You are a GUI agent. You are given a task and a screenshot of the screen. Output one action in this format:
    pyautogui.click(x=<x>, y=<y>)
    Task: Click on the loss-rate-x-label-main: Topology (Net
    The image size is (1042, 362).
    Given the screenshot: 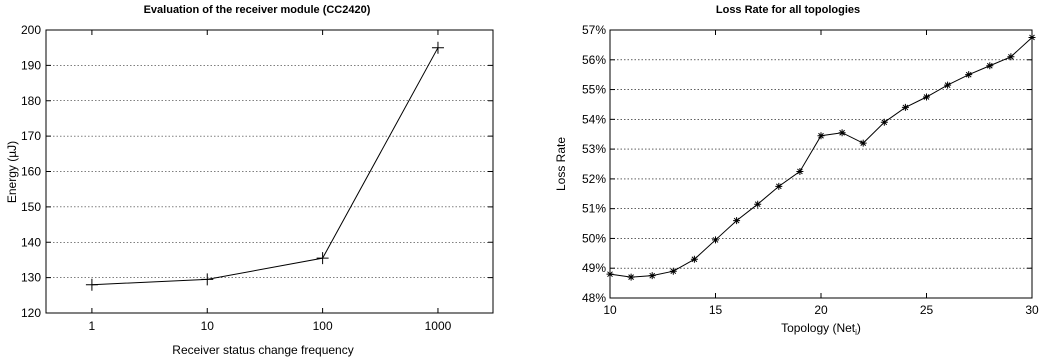 What is the action you would take?
    pyautogui.click(x=818, y=328)
    